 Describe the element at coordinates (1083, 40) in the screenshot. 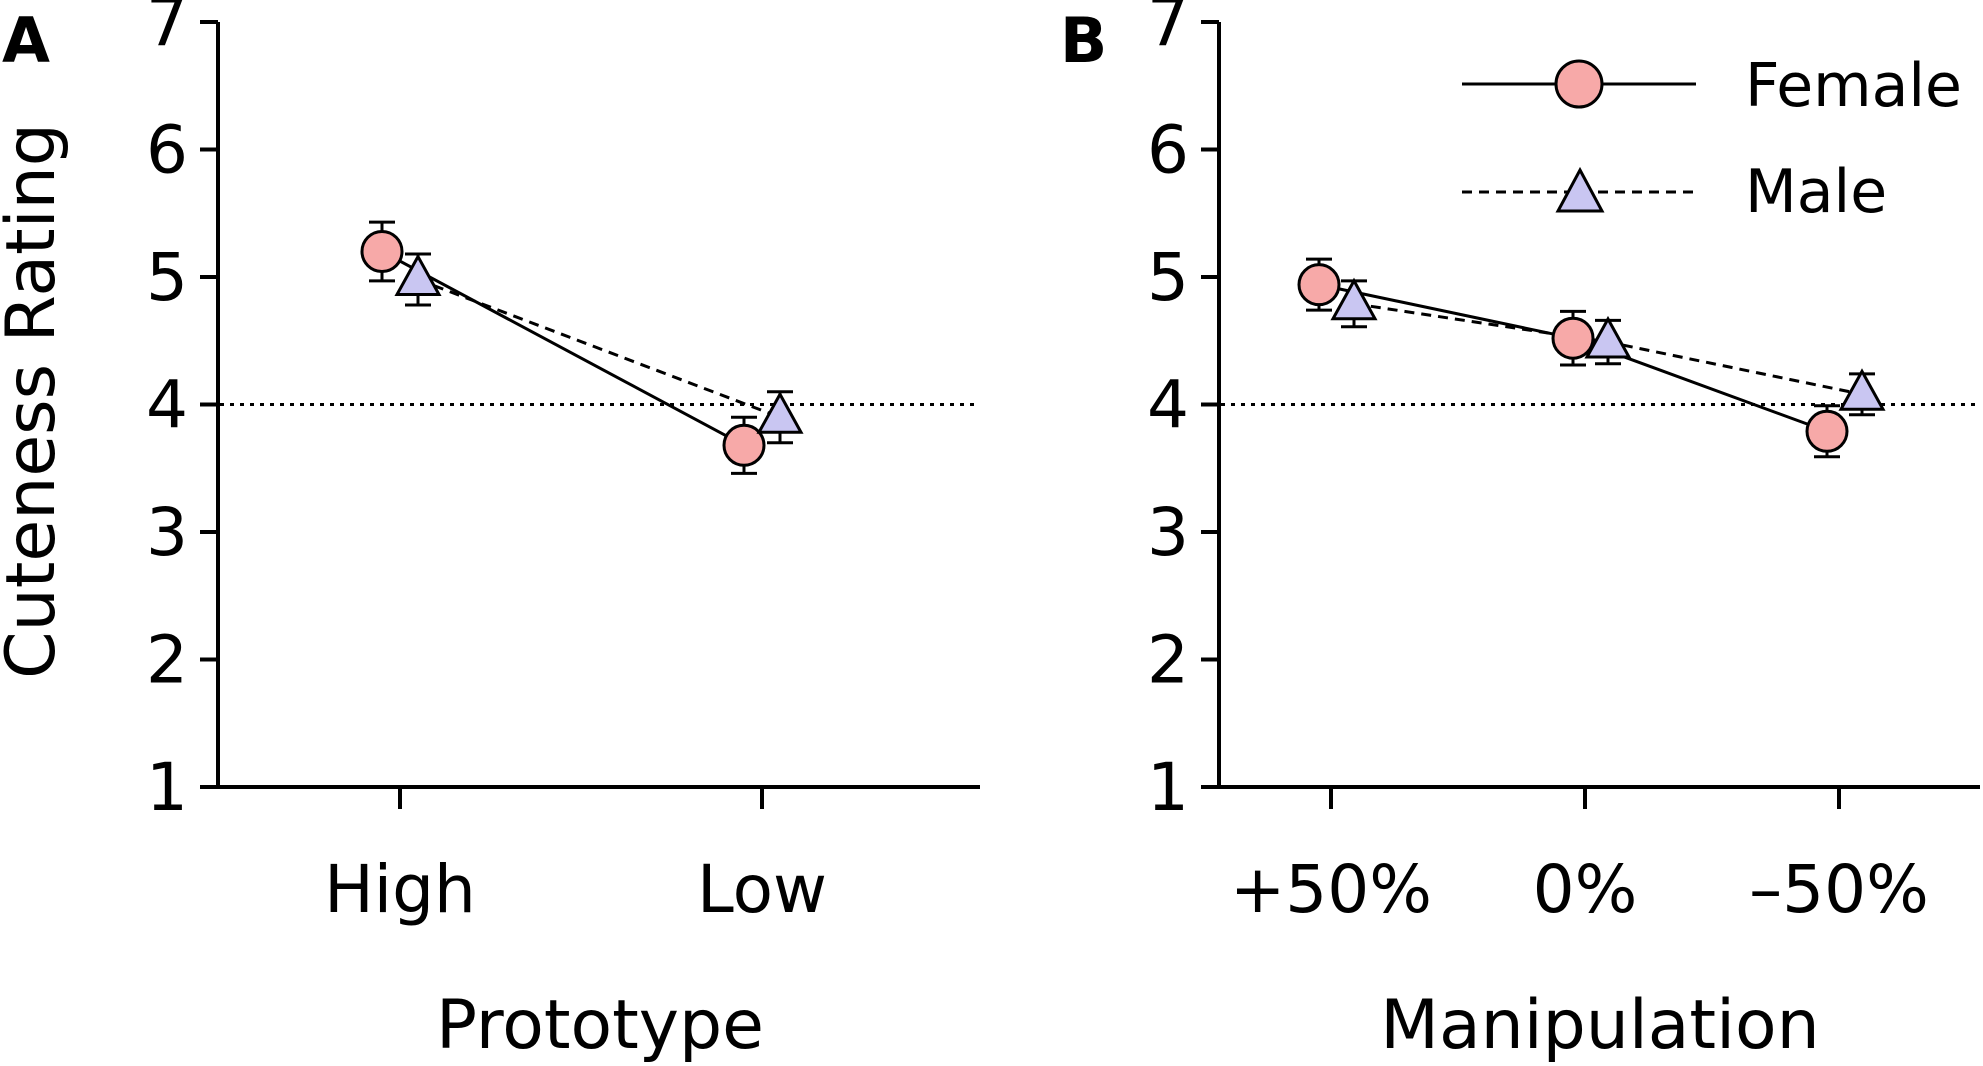

I see `panel-label-b: B` at that location.